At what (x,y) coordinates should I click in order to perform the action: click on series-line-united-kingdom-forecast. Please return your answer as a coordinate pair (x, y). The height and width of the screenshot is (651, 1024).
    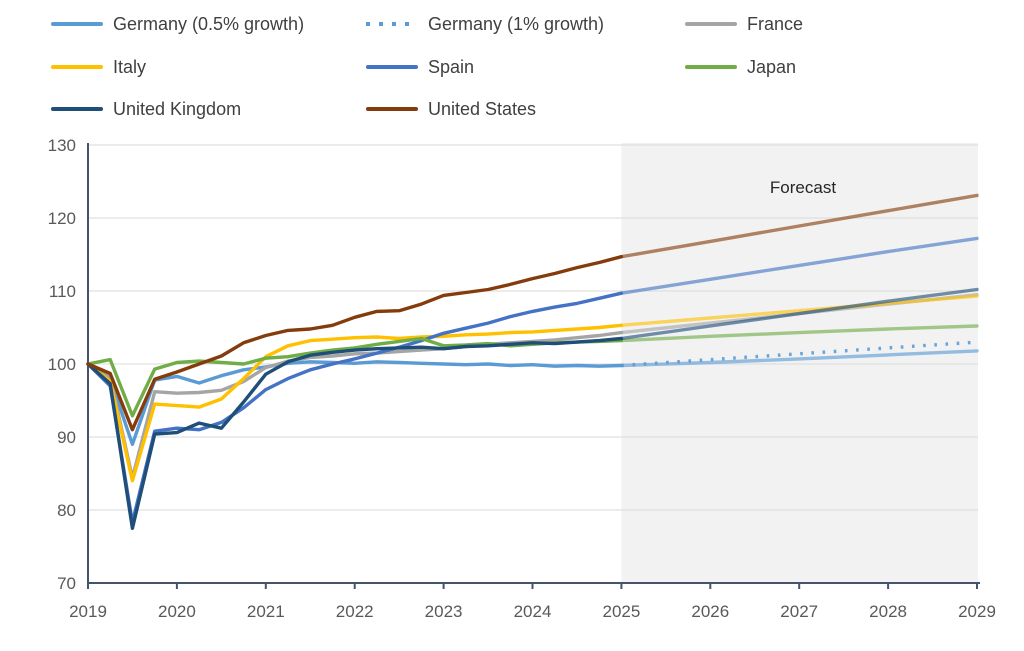
    Looking at the image, I should click on (799, 314).